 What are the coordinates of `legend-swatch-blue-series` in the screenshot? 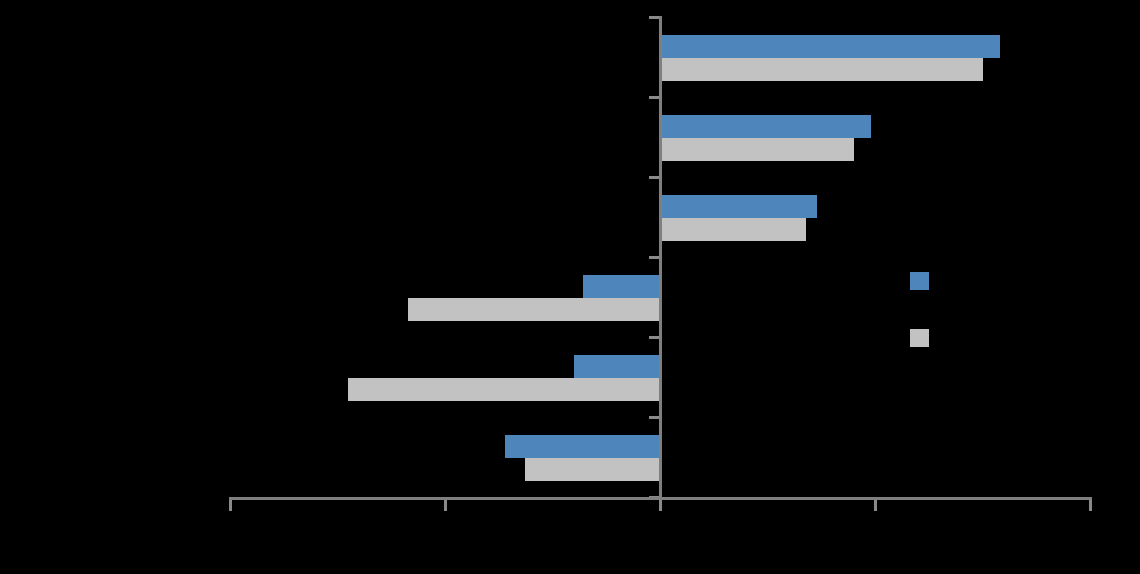 It's located at (919, 281).